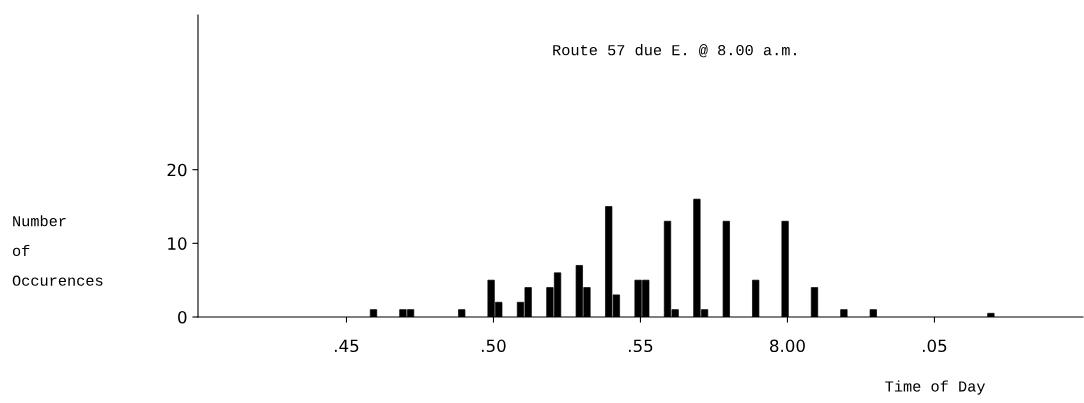  What do you see at coordinates (346, 346) in the screenshot?
I see `x-tick-label: .45` at bounding box center [346, 346].